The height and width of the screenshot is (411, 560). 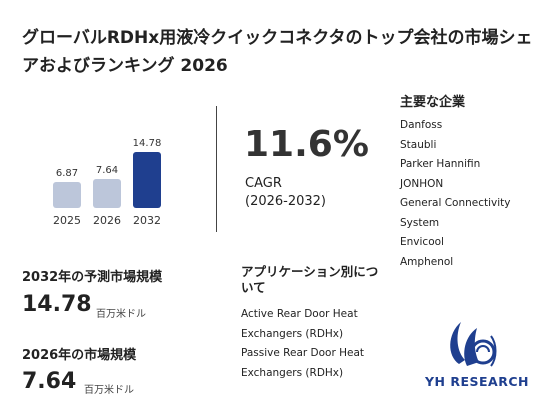 What do you see at coordinates (216, 169) in the screenshot?
I see `divider` at bounding box center [216, 169].